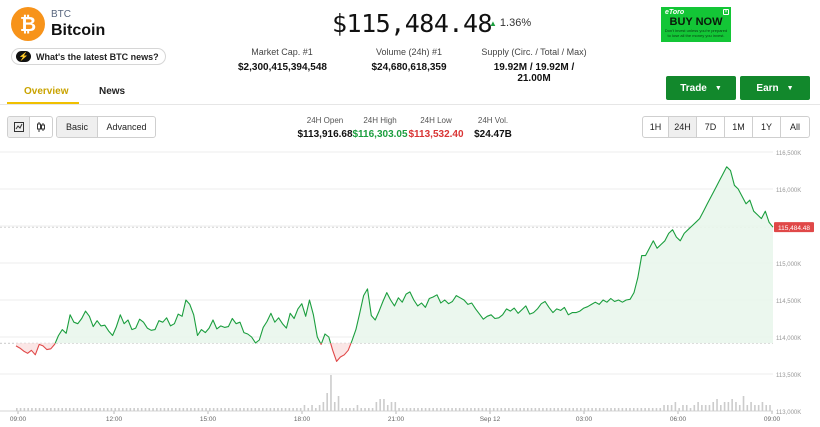  Describe the element at coordinates (726, 12) in the screenshot. I see `ad-info-icon: ×` at that location.